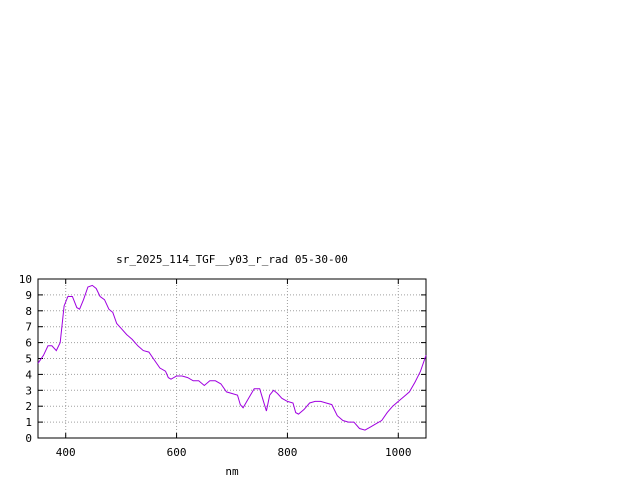 This screenshot has height=480, width=640. What do you see at coordinates (232, 259) in the screenshot?
I see `chart-title: sr_2025_114_TGF__y03_r_rad 05-30-00` at bounding box center [232, 259].